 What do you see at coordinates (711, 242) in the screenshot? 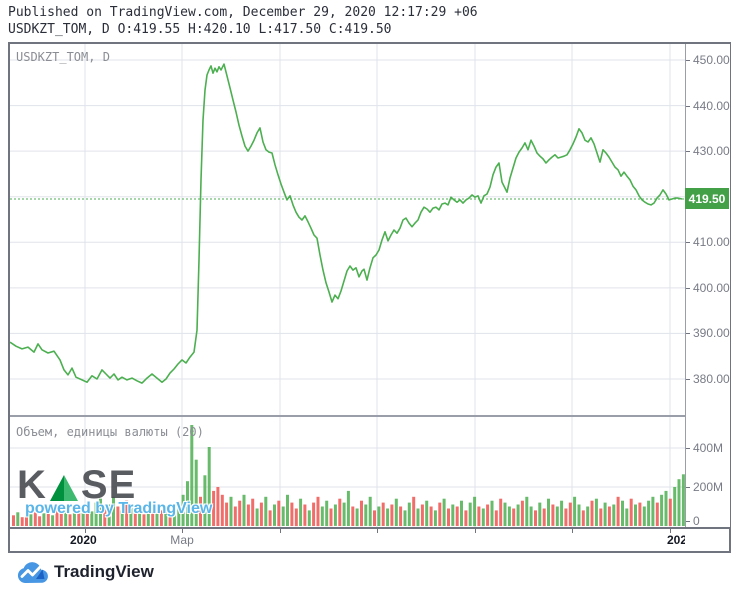
I see `axis-label: 410.00` at bounding box center [711, 242].